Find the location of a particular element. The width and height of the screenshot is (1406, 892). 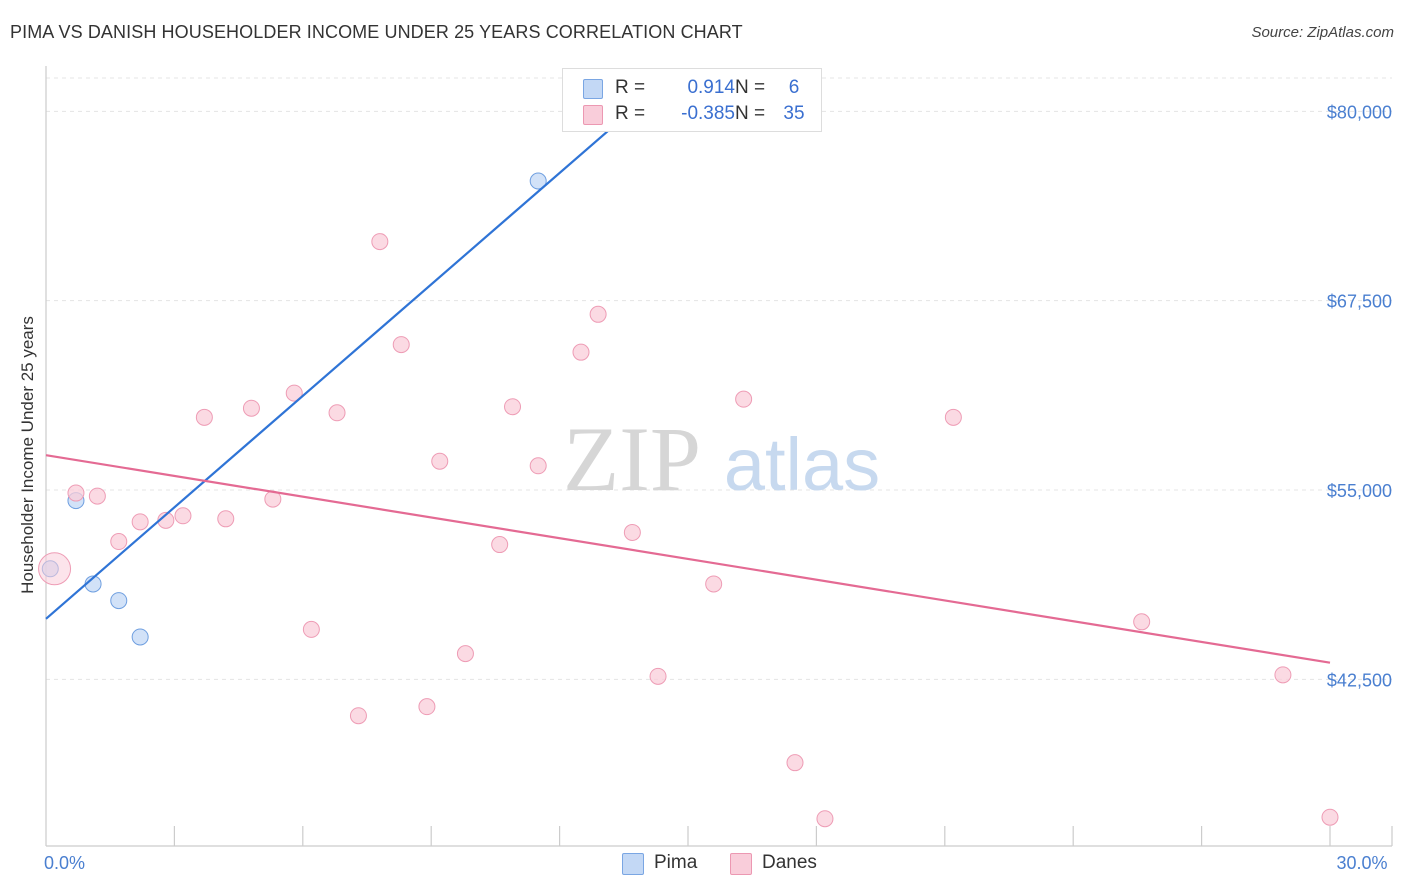

x-tick-label: 30.0% is located at coordinates (1361, 863).